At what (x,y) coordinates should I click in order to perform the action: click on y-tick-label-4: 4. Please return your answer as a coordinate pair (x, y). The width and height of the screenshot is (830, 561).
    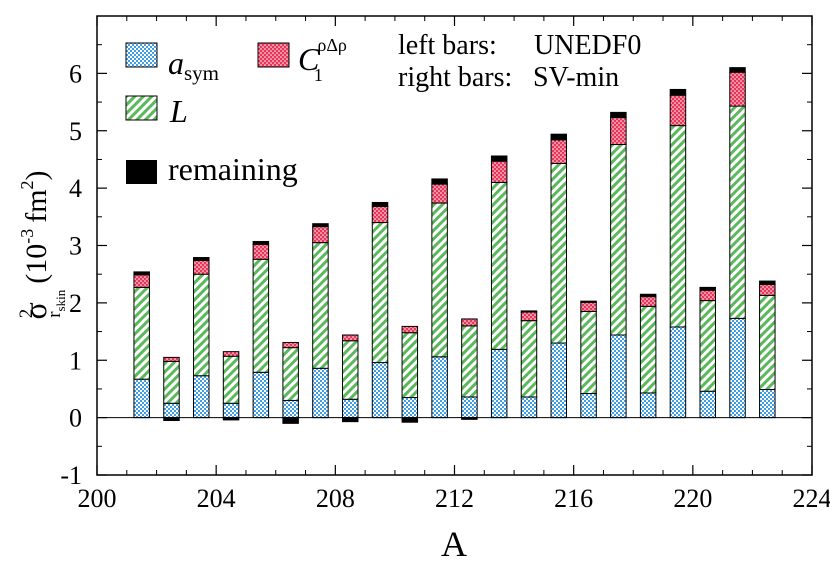
    Looking at the image, I should click on (75, 188).